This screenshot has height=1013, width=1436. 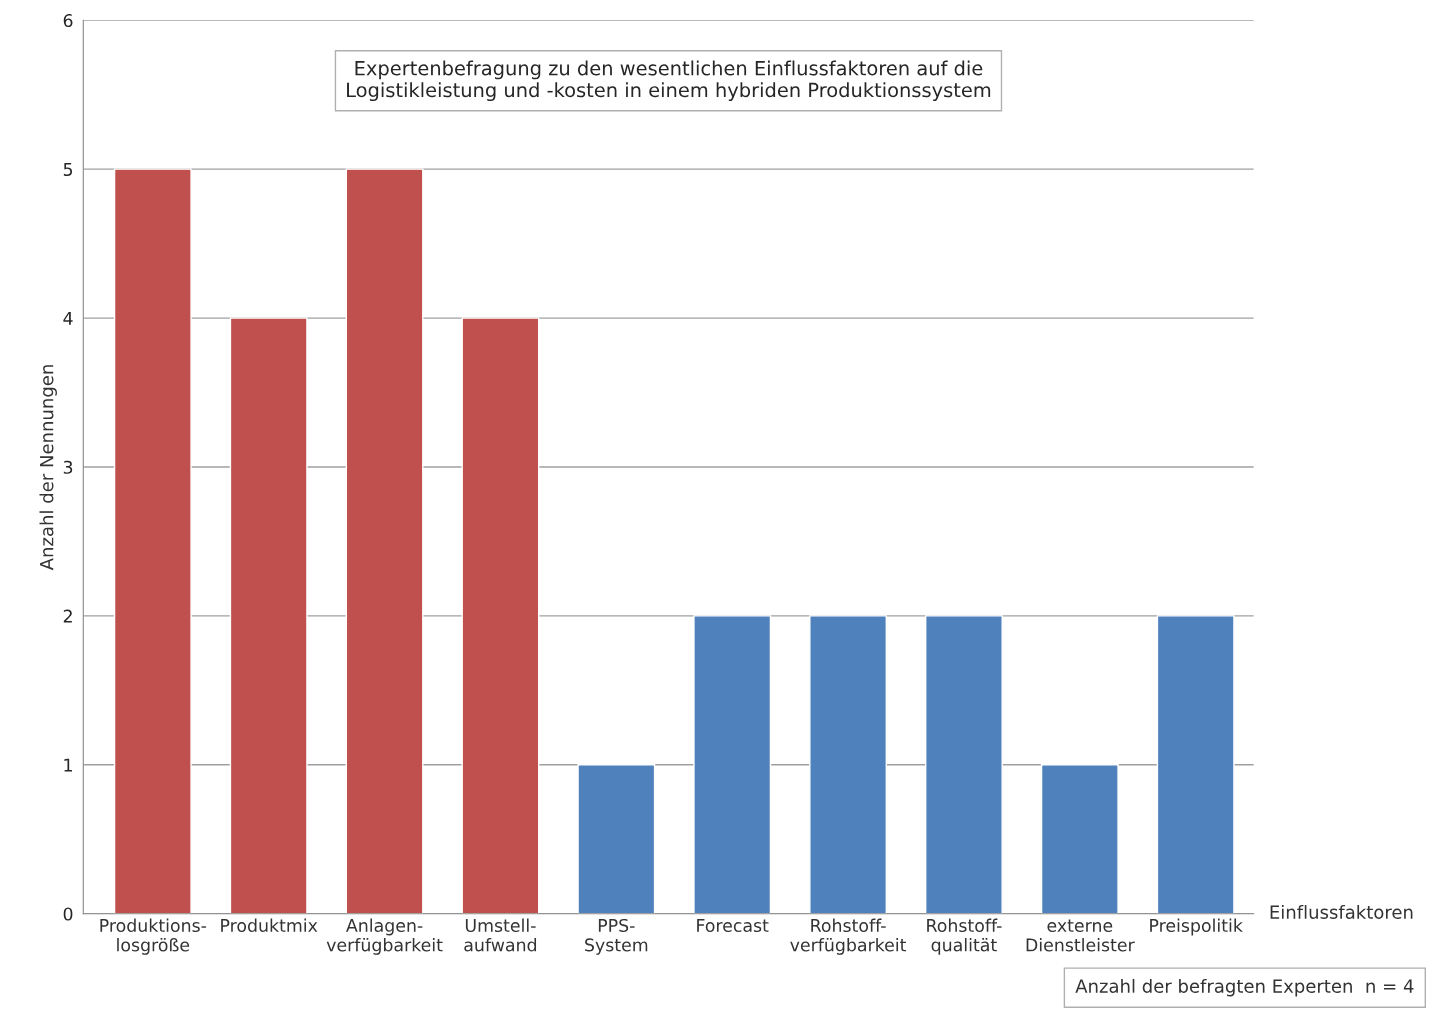 What do you see at coordinates (1341, 911) in the screenshot?
I see `x-axis-title: Einflussfaktoren` at bounding box center [1341, 911].